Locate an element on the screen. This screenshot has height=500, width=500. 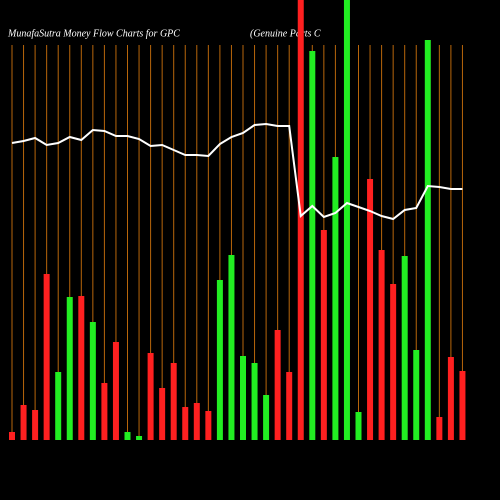
chart-subtitle: (Genuine Parts C is located at coordinates (285, 33).